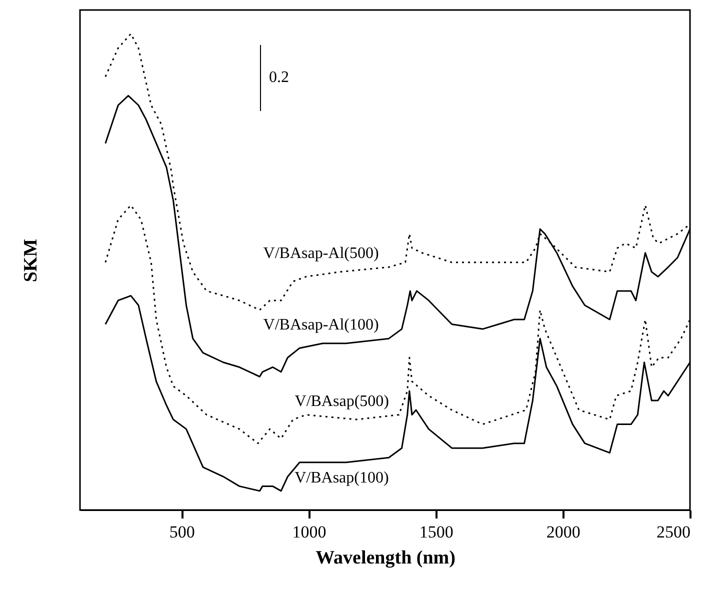 This screenshot has height=601, width=723. Describe the element at coordinates (341, 478) in the screenshot. I see `series-label: V/BAsap(100)` at that location.